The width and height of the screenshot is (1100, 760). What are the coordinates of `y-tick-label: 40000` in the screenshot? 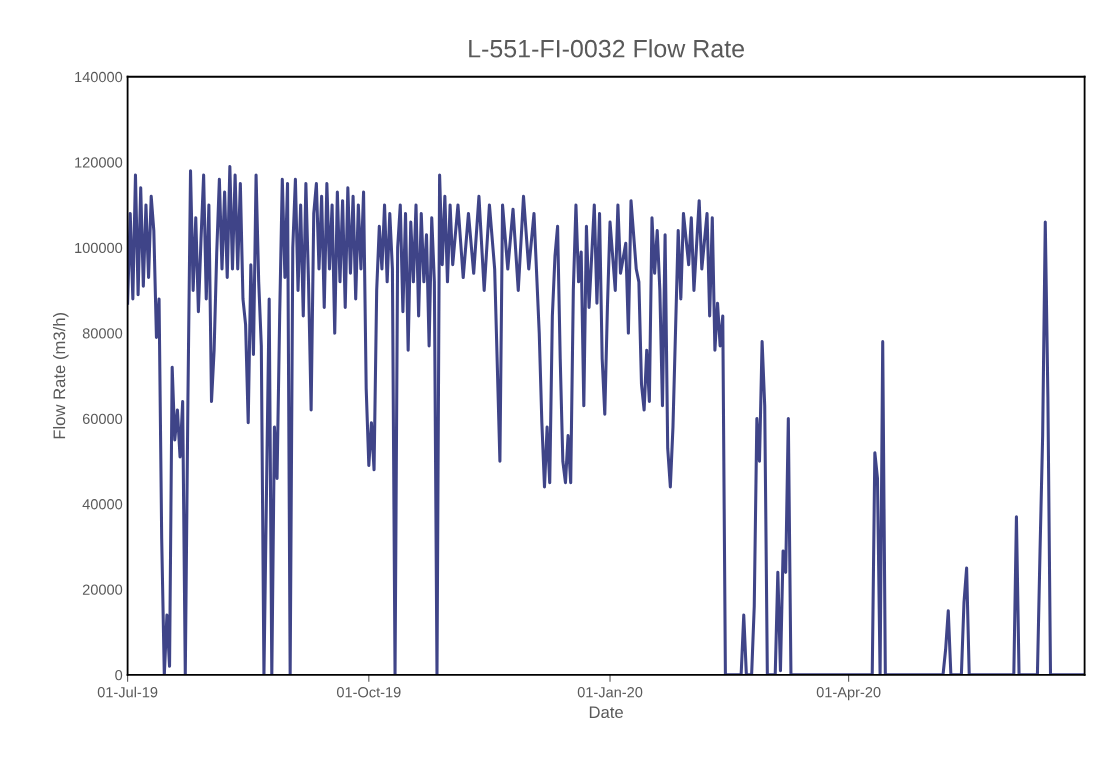 It's located at (102, 504).